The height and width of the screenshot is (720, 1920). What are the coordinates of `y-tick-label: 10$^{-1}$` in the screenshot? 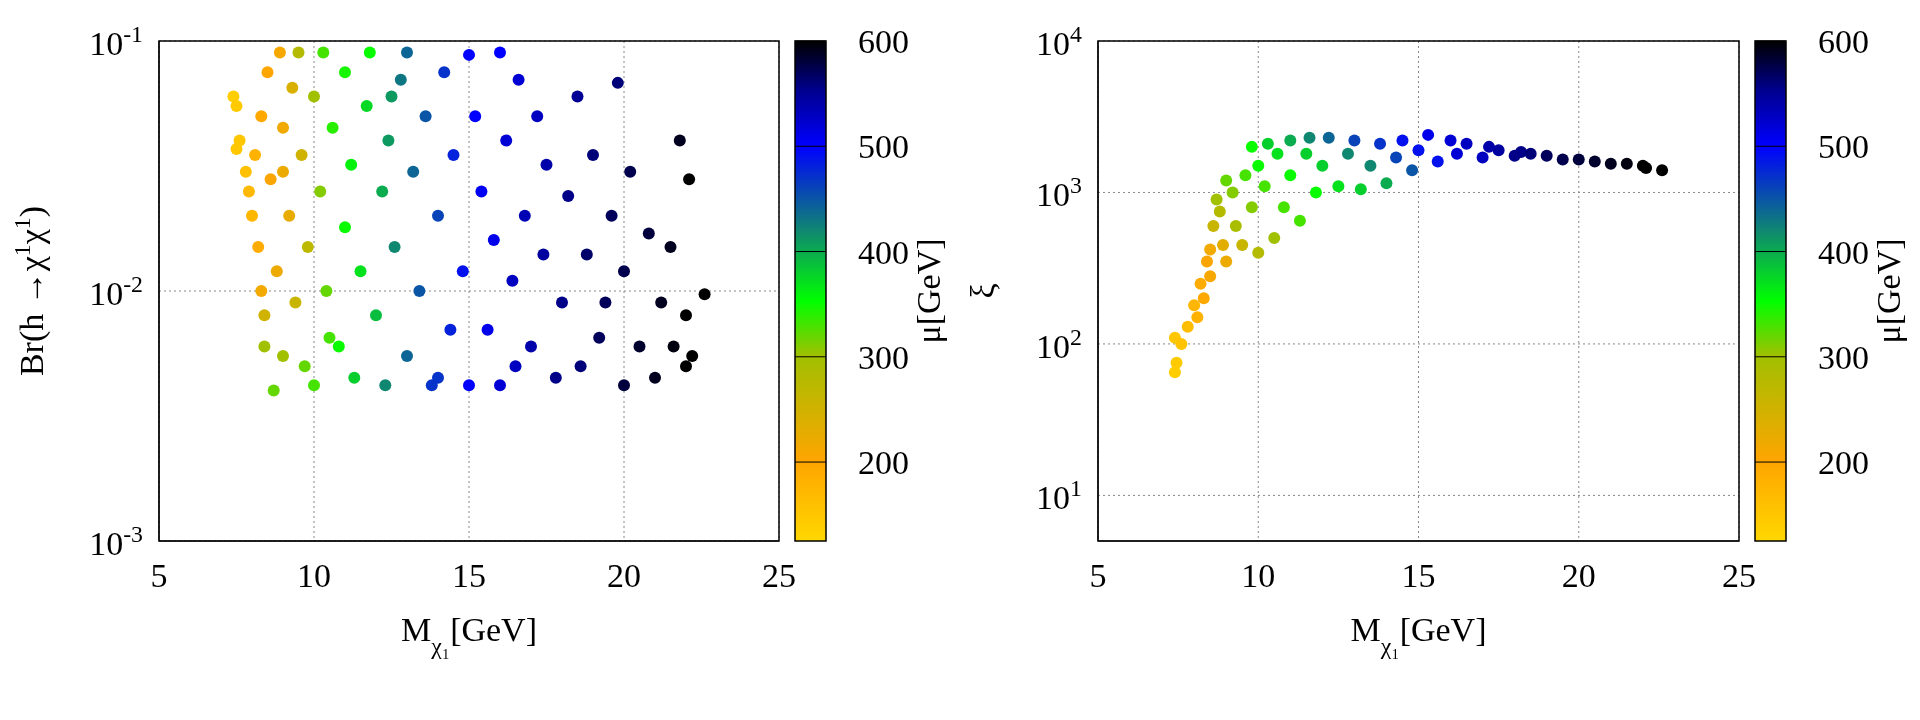 It's located at (116, 41).